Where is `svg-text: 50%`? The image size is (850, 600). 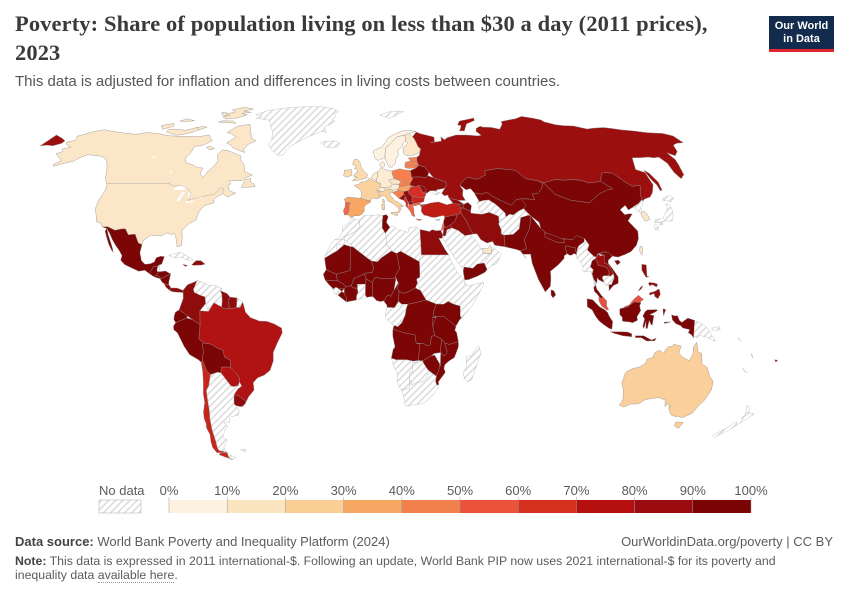 svg-text: 50% is located at coordinates (460, 490).